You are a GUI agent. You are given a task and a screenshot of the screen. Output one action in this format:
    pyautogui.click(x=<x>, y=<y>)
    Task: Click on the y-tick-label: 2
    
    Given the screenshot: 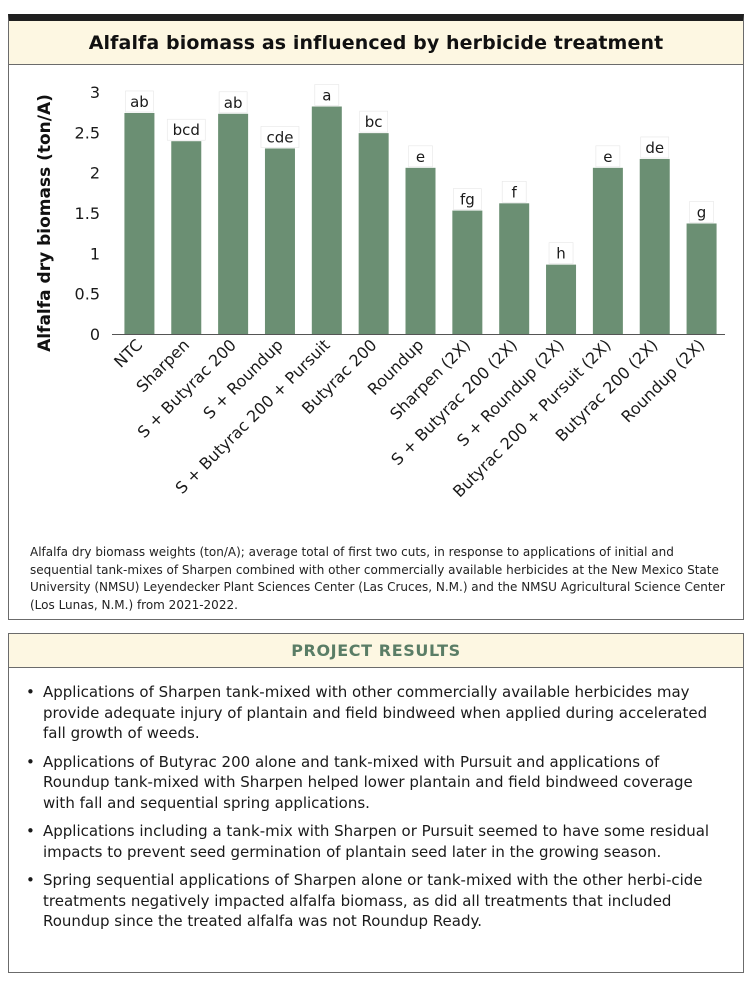 What is the action you would take?
    pyautogui.click(x=95, y=173)
    